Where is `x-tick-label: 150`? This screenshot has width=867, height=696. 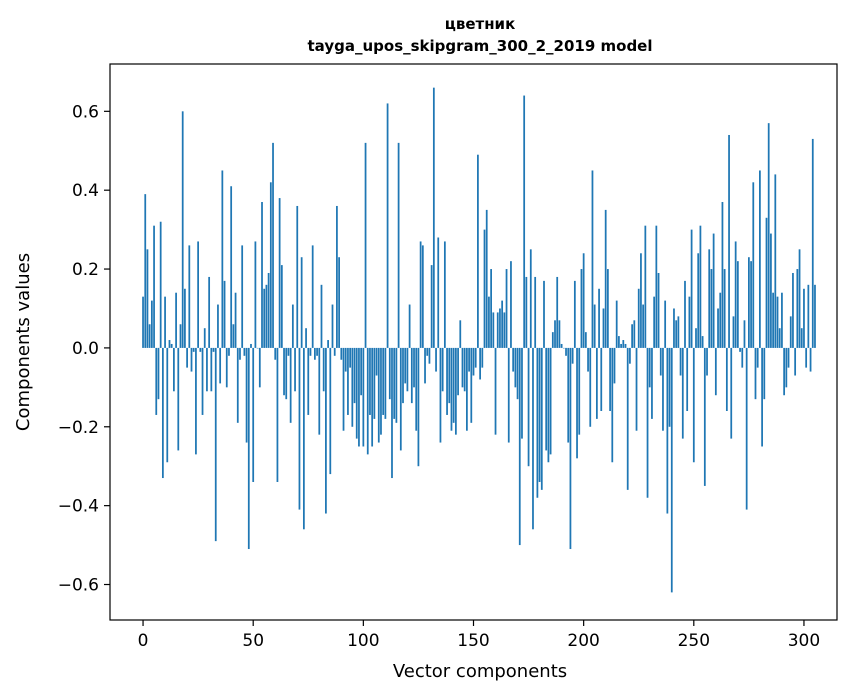
x-tick-label: 150 is located at coordinates (473, 641).